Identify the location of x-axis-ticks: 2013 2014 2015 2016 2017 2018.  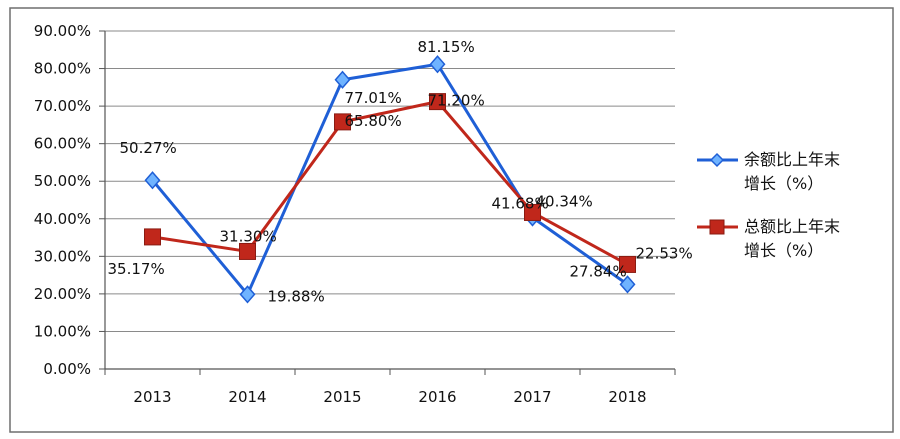
(389, 397).